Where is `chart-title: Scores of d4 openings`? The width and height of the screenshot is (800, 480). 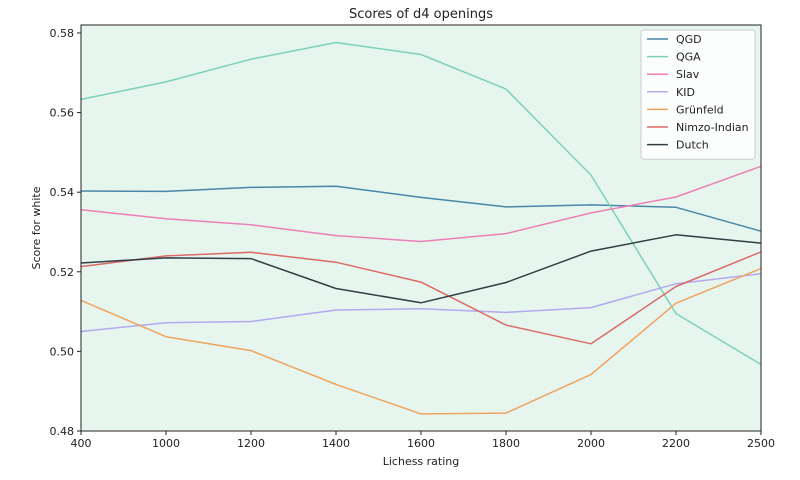 chart-title: Scores of d4 openings is located at coordinates (421, 14).